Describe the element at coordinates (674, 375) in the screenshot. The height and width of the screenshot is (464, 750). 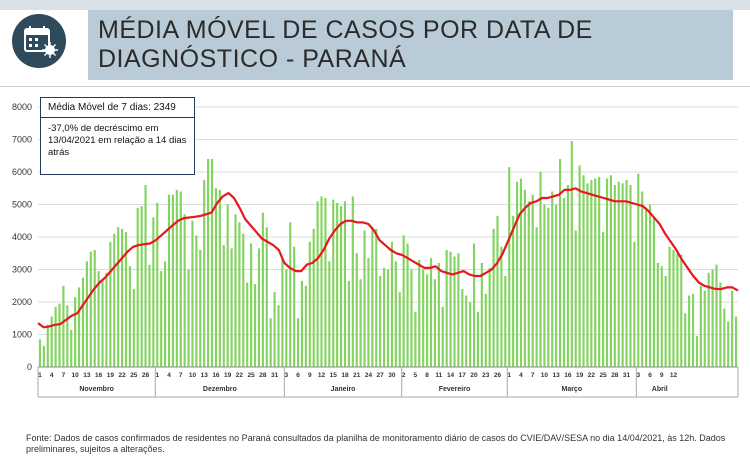
I see `x-tick-label: 12` at that location.